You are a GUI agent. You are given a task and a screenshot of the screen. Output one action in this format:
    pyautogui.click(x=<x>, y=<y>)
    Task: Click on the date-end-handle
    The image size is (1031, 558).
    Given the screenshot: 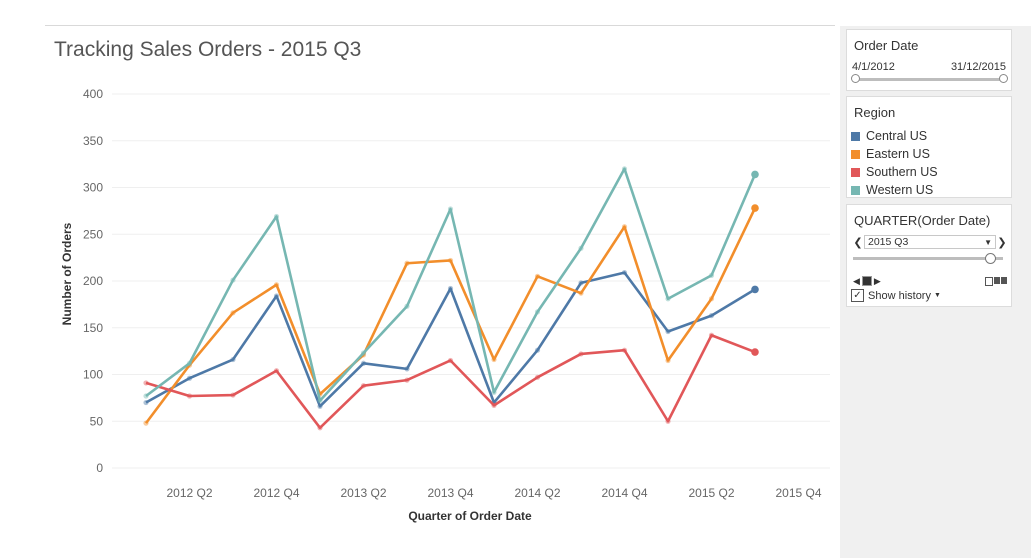 What is the action you would take?
    pyautogui.click(x=1003, y=78)
    